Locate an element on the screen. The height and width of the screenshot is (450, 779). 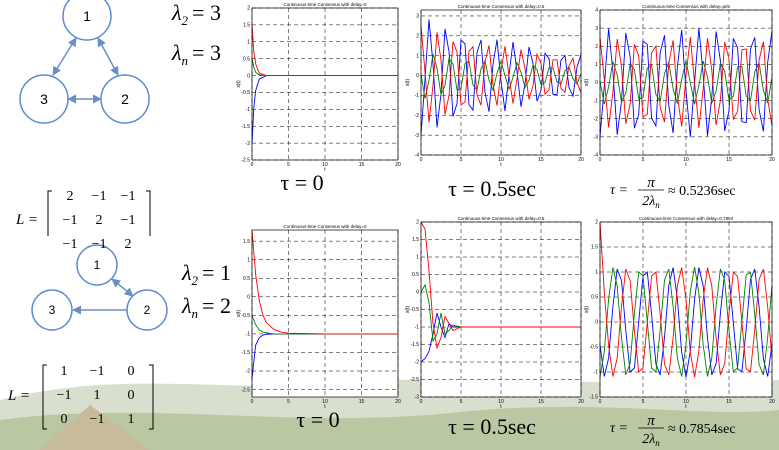
node-label: 2 is located at coordinates (125, 99).